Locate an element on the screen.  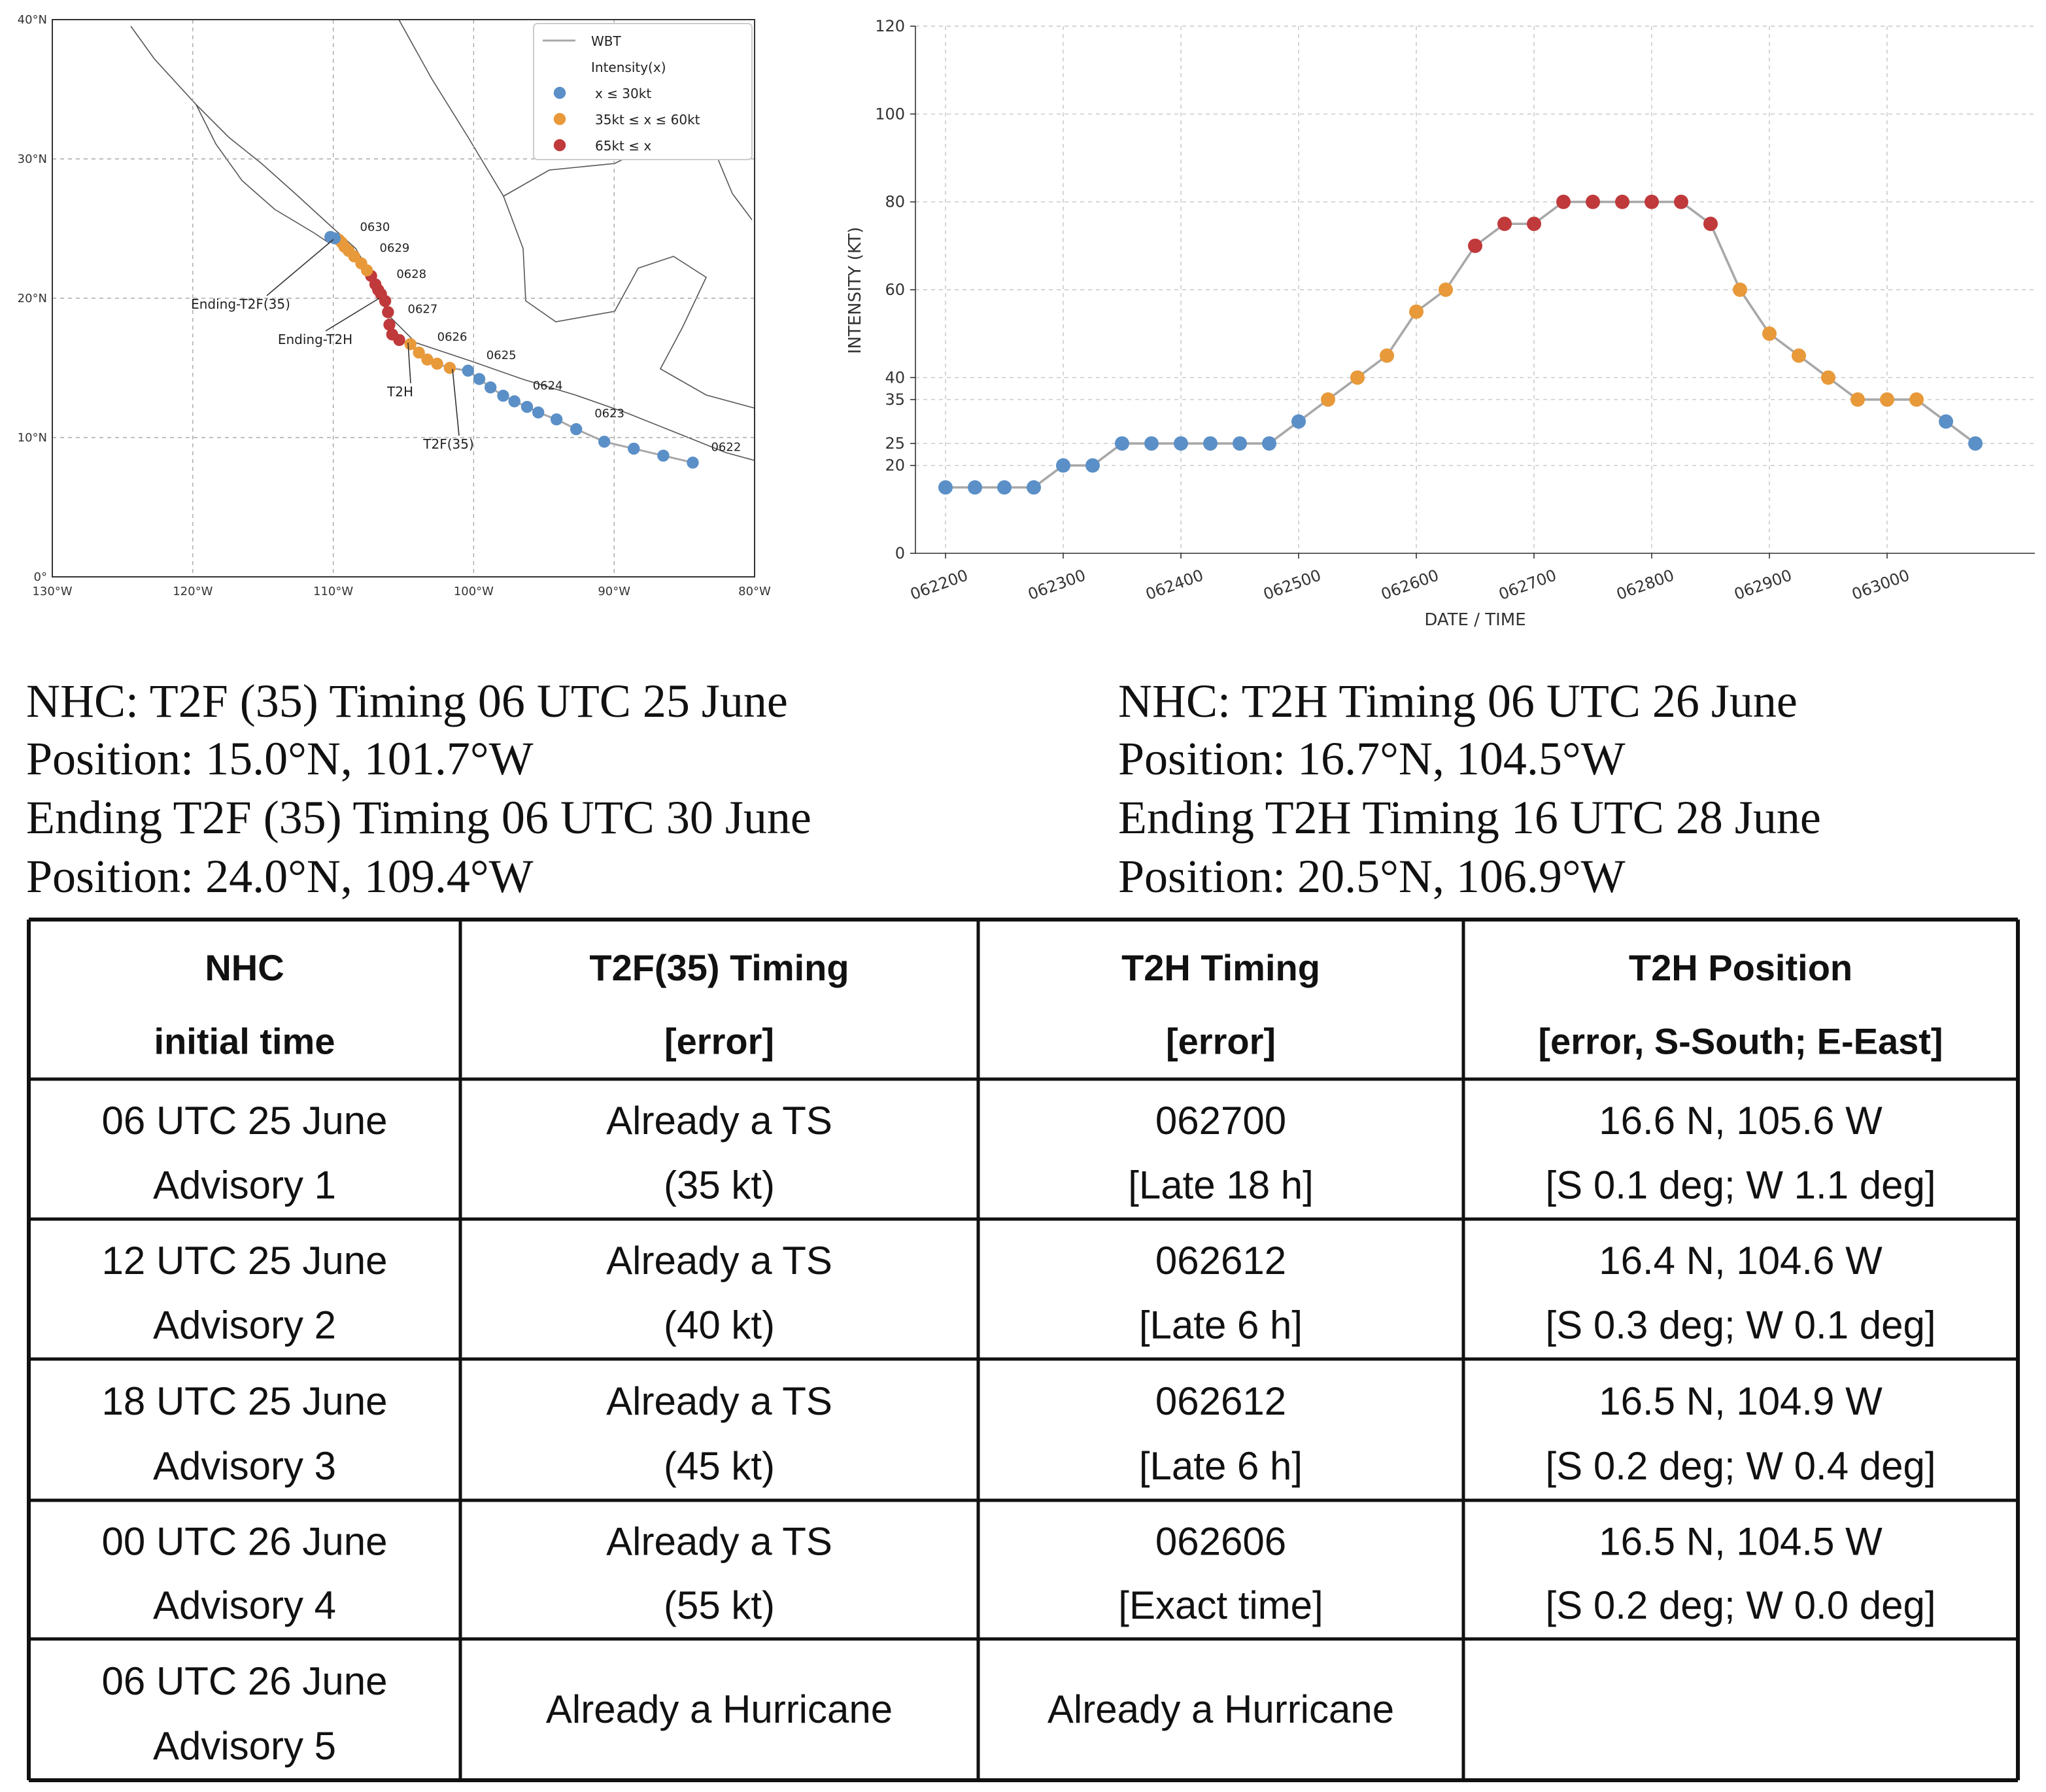
summary-line: Ending T2F (35) Timing 06 UTC 30 June is located at coordinates (418, 817).